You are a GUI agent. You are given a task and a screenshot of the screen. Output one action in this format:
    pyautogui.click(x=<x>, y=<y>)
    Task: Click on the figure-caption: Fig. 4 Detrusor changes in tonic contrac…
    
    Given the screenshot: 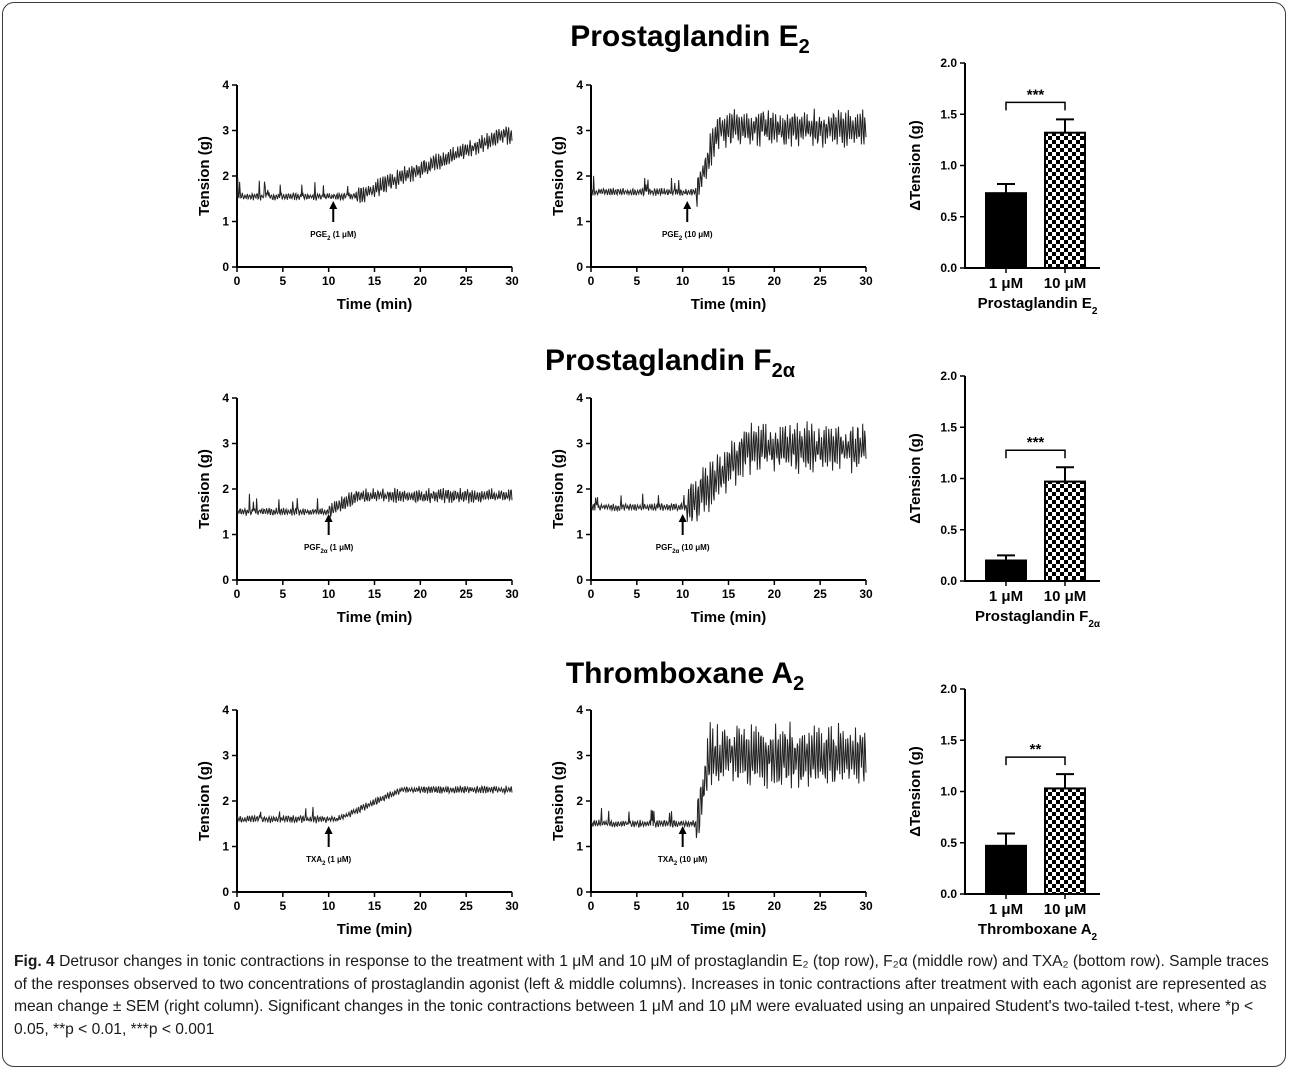 What is the action you would take?
    pyautogui.click(x=644, y=996)
    